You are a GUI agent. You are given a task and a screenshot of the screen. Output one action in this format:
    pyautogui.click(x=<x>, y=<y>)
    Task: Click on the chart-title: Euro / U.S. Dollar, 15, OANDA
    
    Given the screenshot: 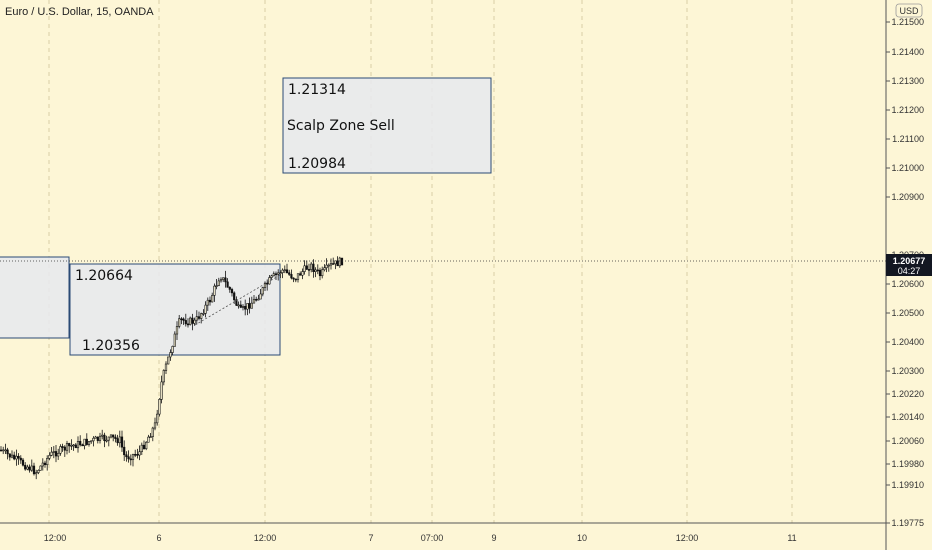 What is the action you would take?
    pyautogui.click(x=79, y=12)
    